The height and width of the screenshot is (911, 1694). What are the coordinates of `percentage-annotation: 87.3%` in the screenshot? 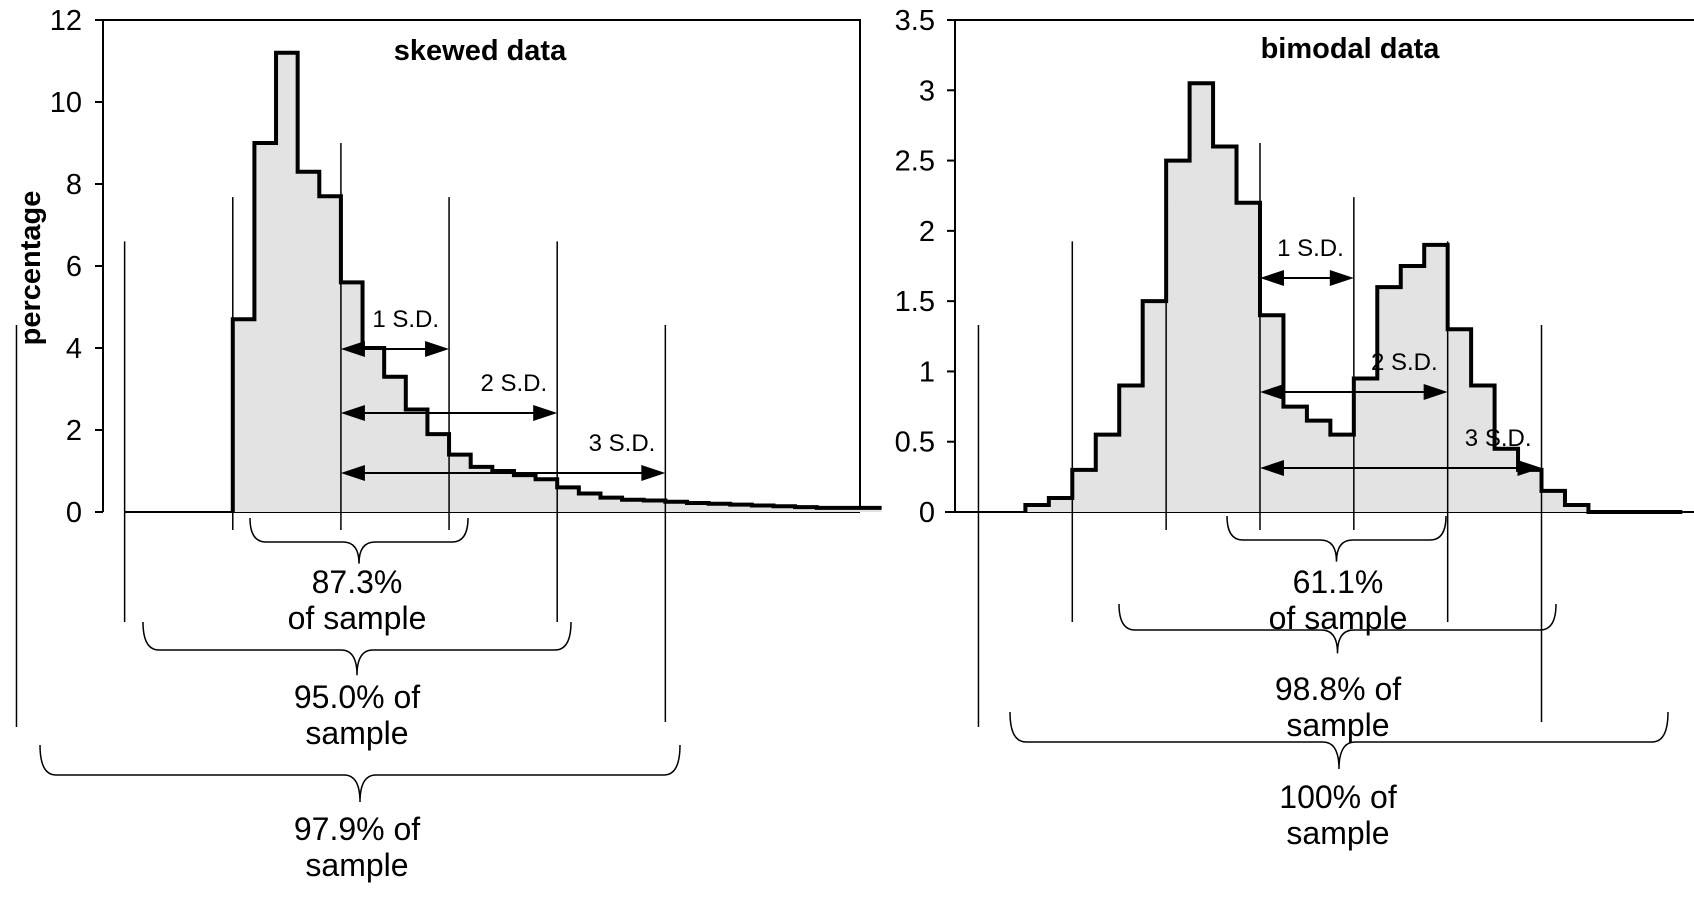 It's located at (357, 582).